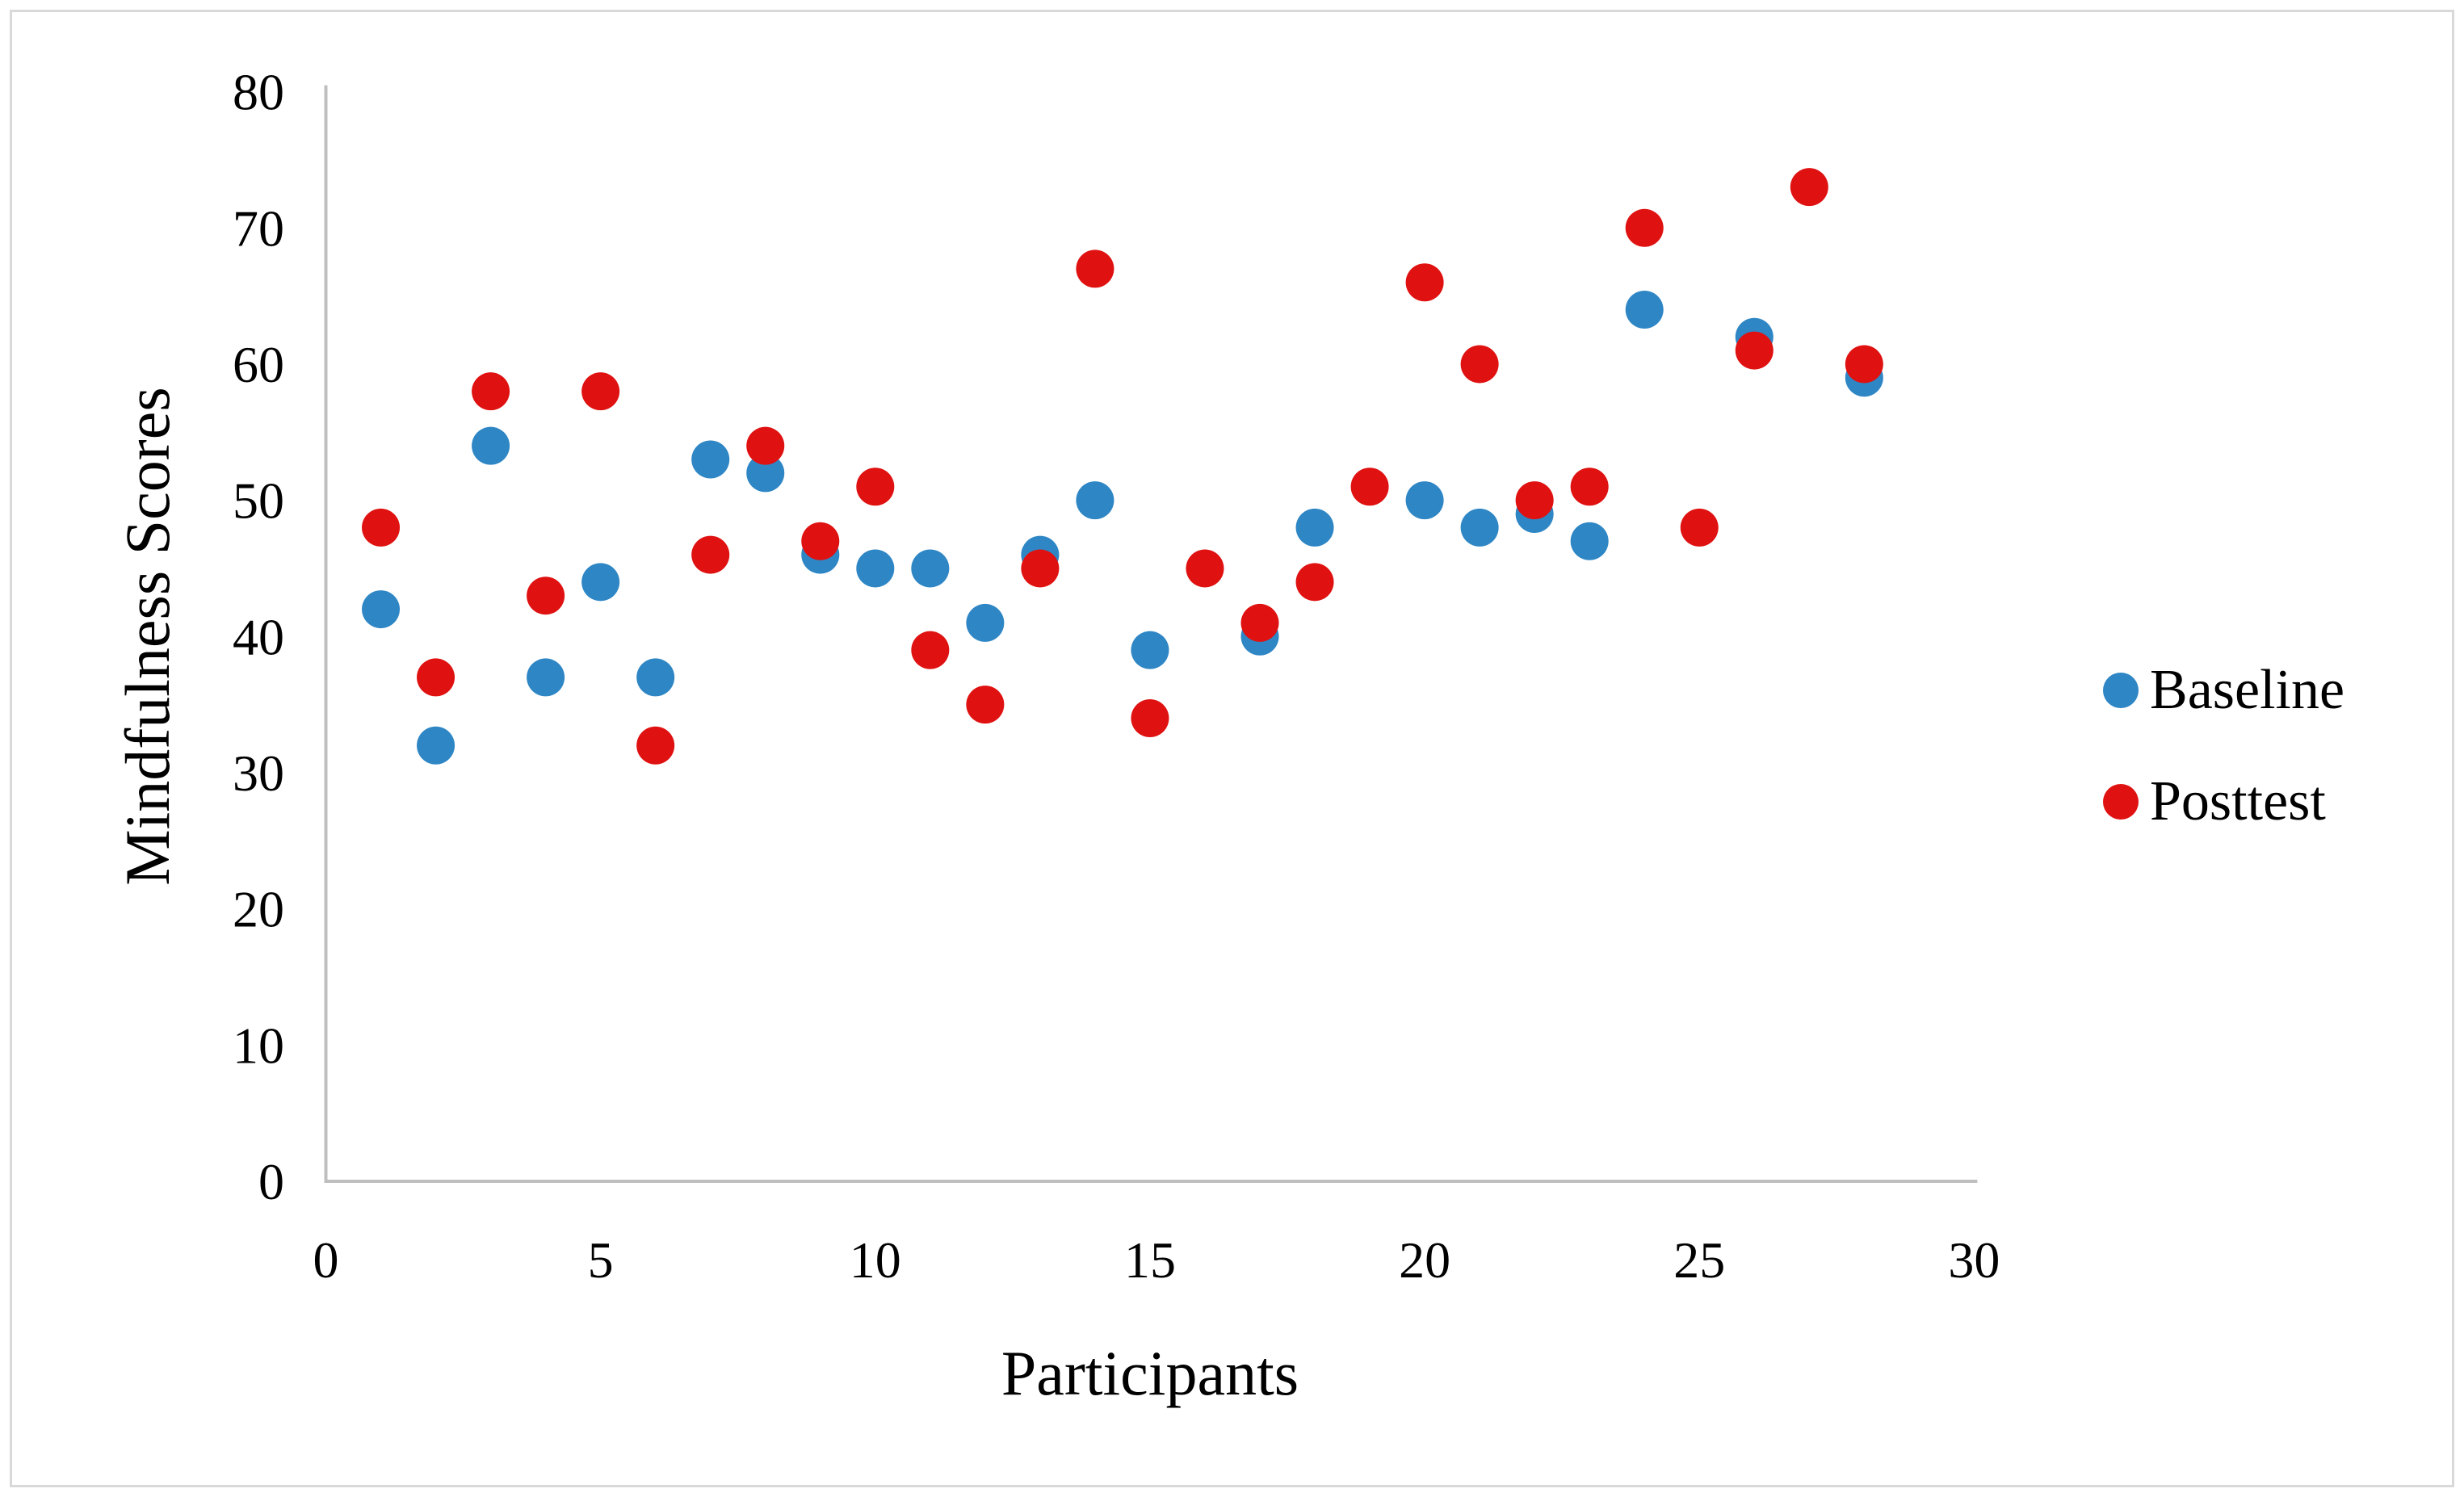 This screenshot has height=1497, width=2464. Describe the element at coordinates (258, 636) in the screenshot. I see `y-tick-label: 40` at that location.